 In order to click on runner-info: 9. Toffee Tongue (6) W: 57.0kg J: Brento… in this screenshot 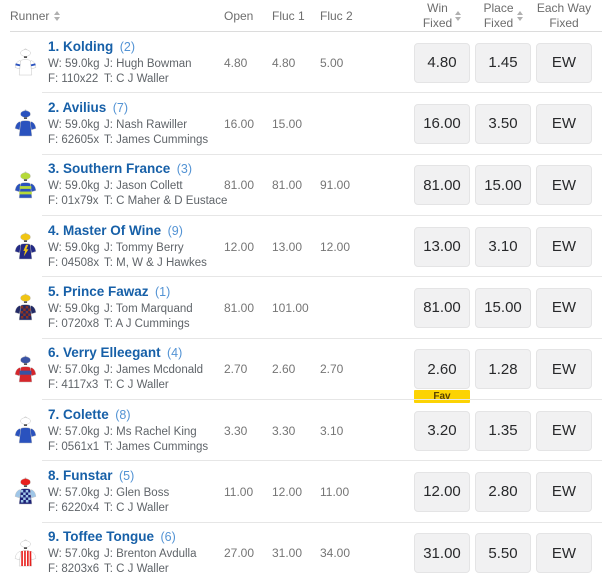, I will do `click(136, 553)`.